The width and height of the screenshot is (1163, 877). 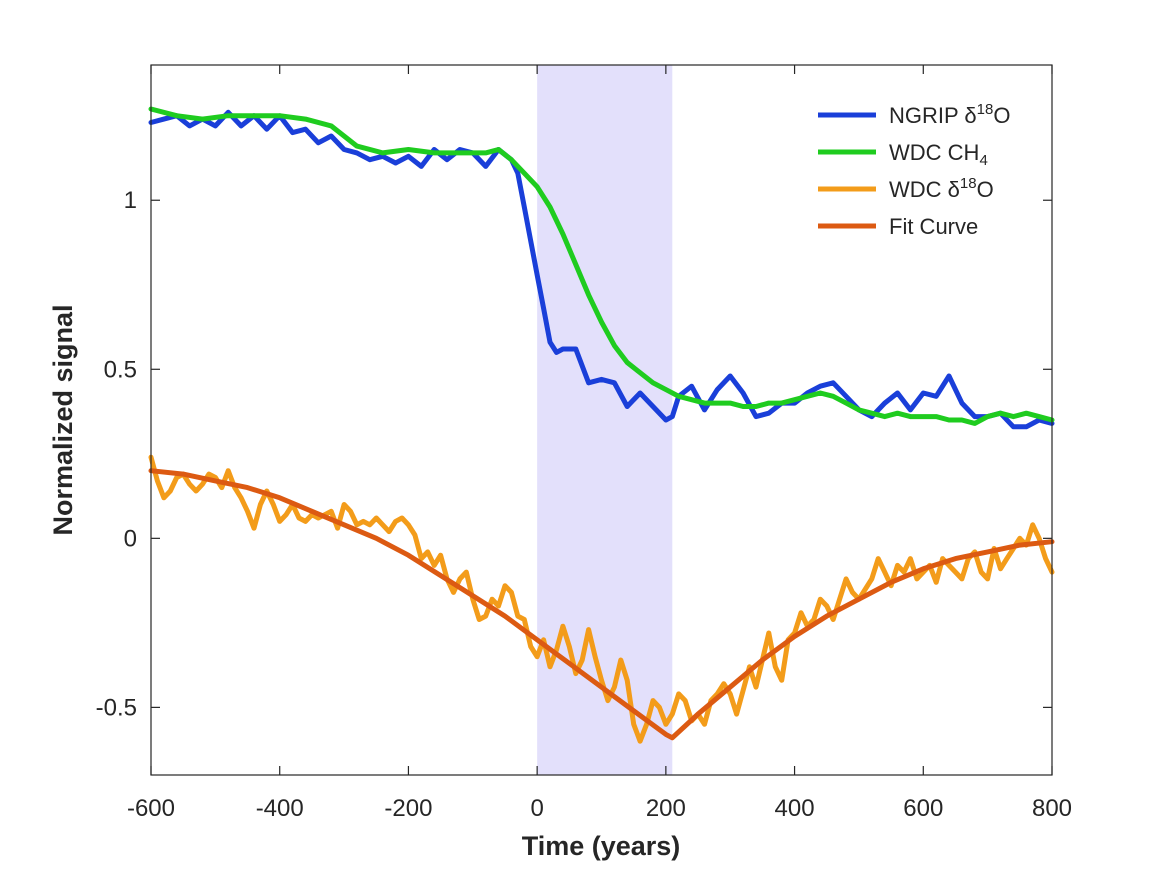 I want to click on y-axis-title: Normalized signal, so click(x=63, y=419).